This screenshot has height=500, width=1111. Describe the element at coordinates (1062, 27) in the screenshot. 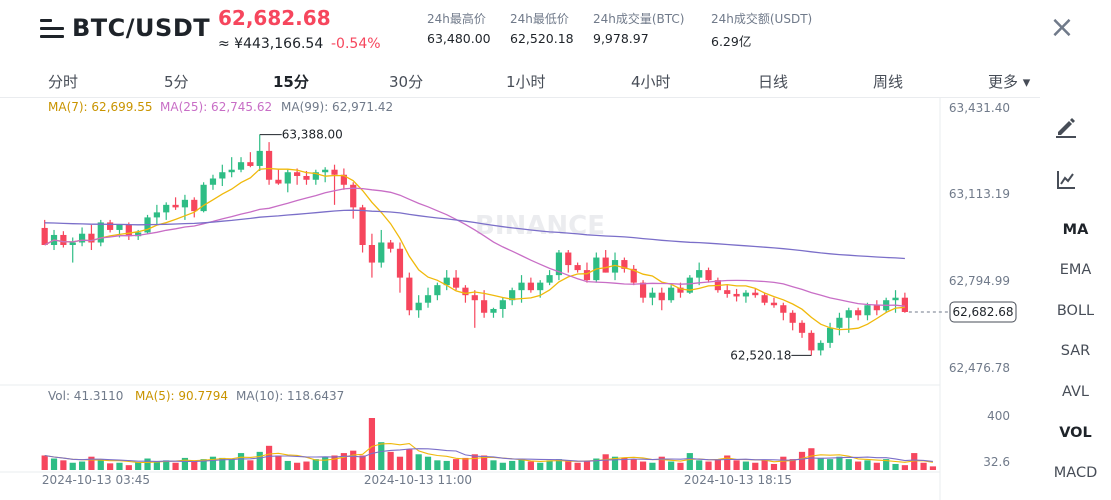

I see `close-icon: ×` at that location.